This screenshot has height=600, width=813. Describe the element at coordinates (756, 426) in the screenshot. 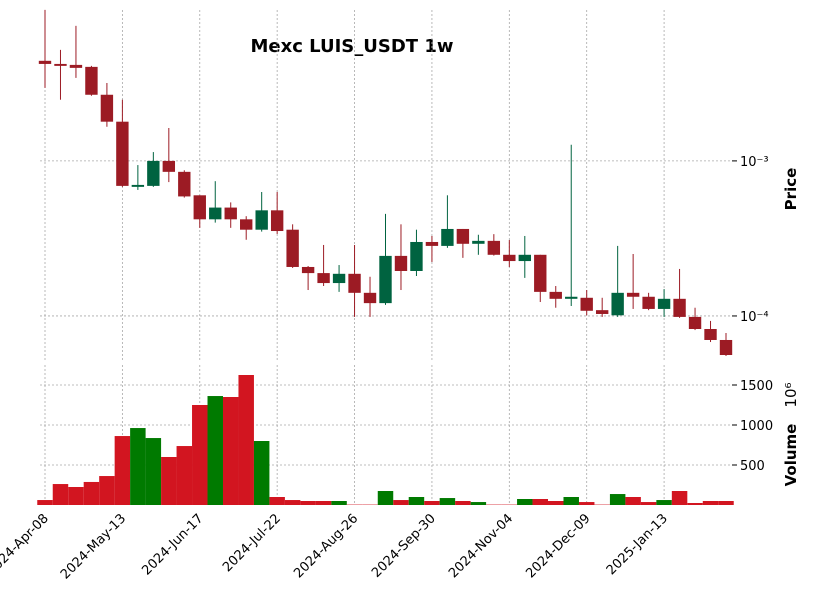

I see `volume-tick-label: 1000` at that location.